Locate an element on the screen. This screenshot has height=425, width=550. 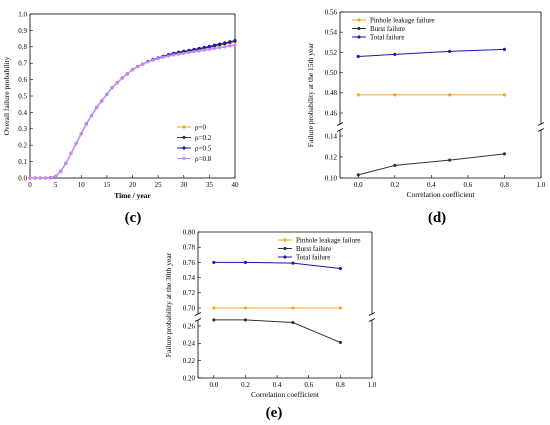
y-axis-label: Failure probability at the 15th year is located at coordinates (310, 94).